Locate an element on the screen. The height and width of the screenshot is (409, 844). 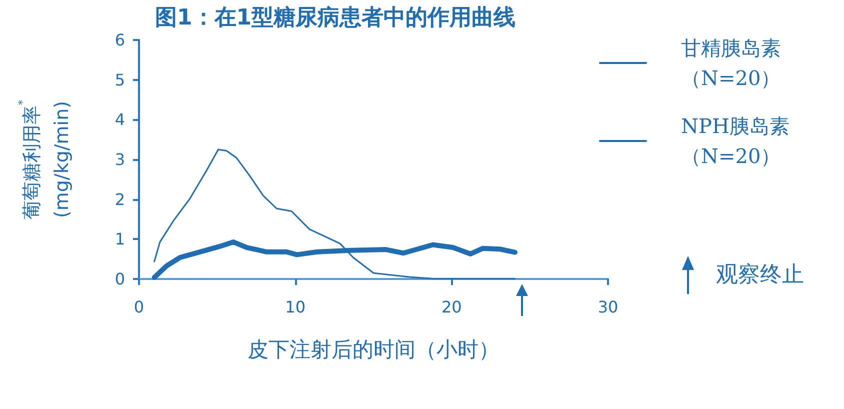
y-tick-label: 4 is located at coordinates (119, 120).